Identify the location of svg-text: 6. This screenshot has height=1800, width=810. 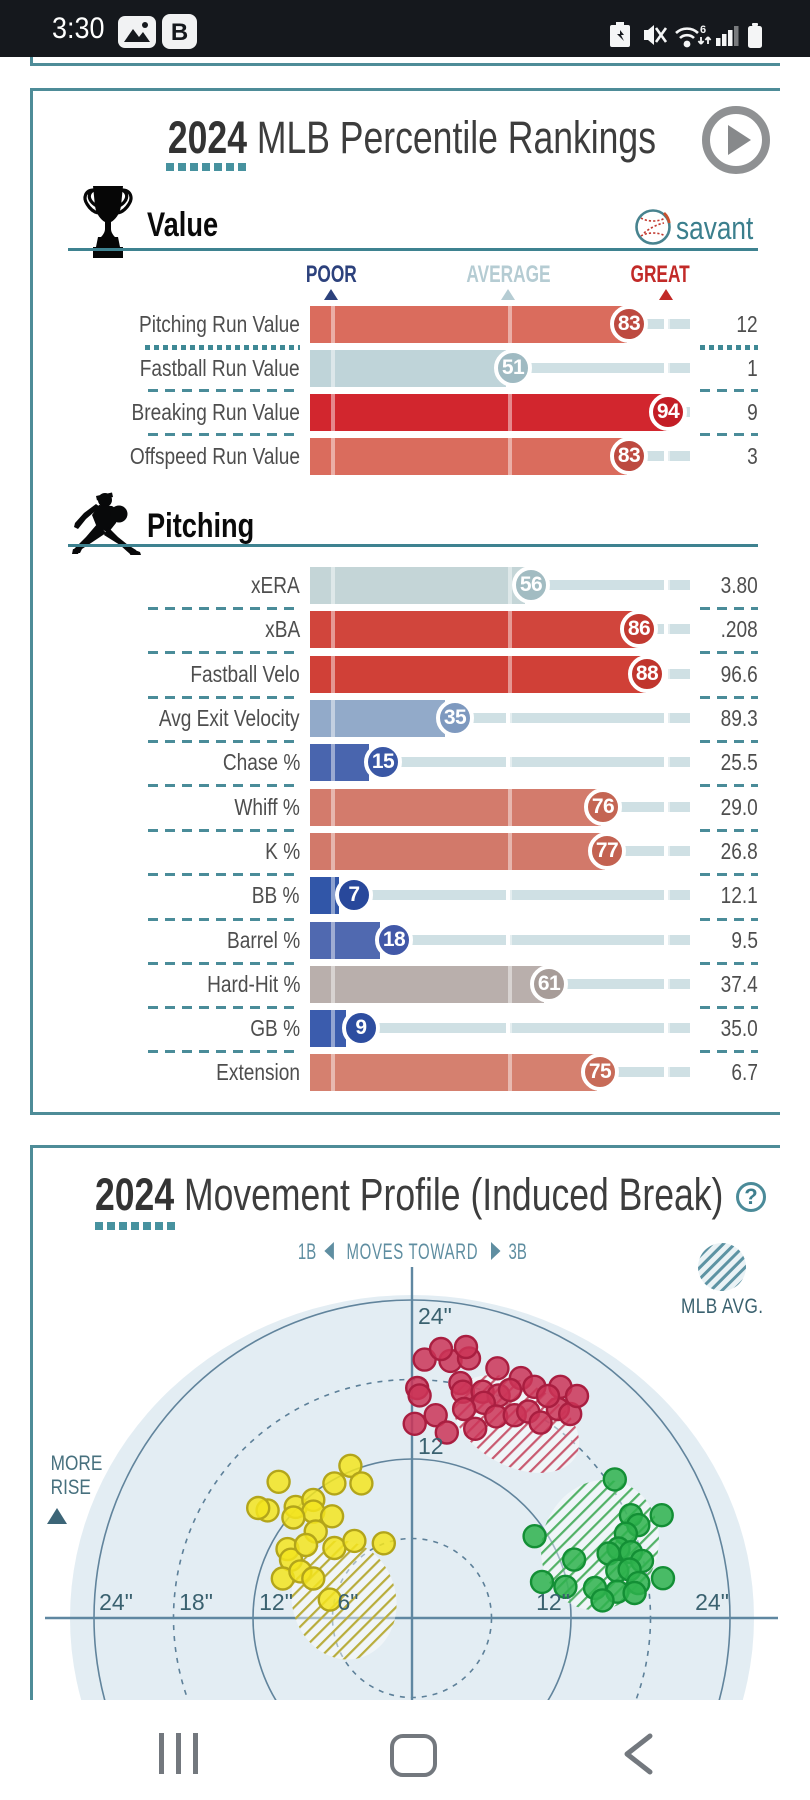
(703, 30).